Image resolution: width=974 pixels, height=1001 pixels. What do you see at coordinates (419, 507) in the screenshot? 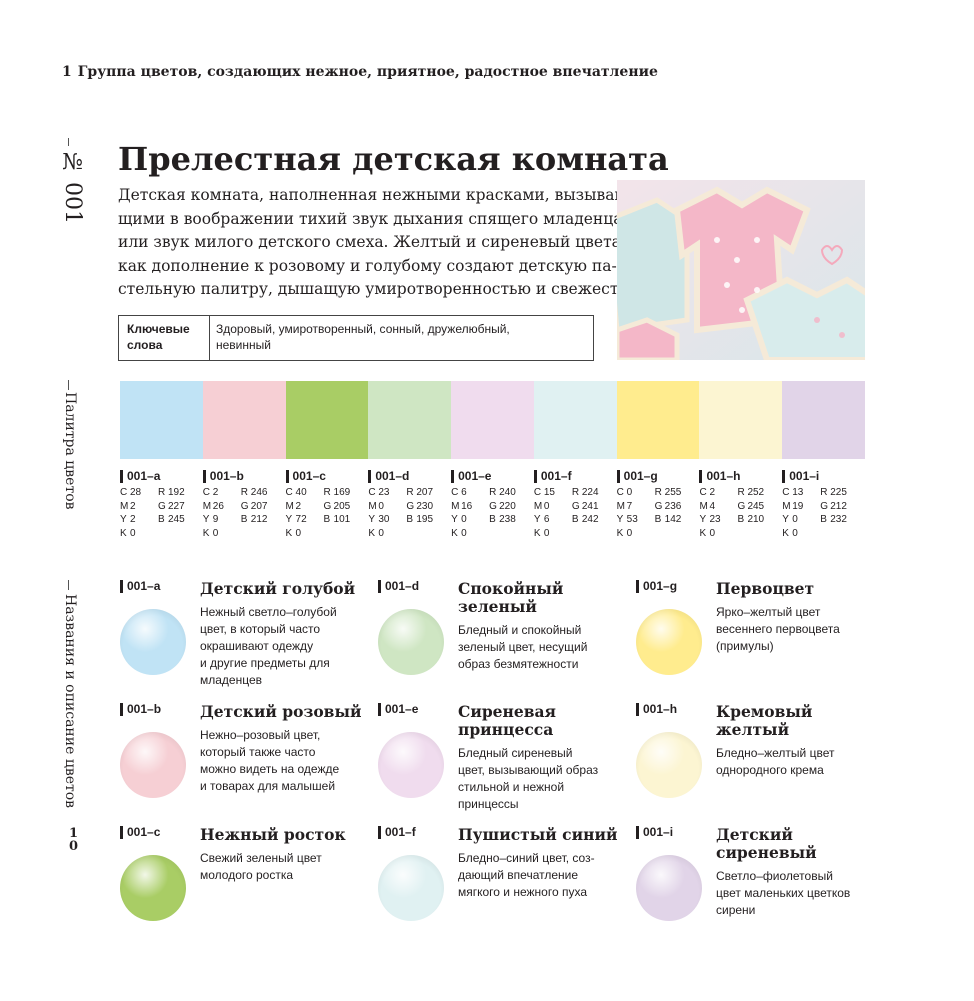
I see `rgb-row: G 230` at bounding box center [419, 507].